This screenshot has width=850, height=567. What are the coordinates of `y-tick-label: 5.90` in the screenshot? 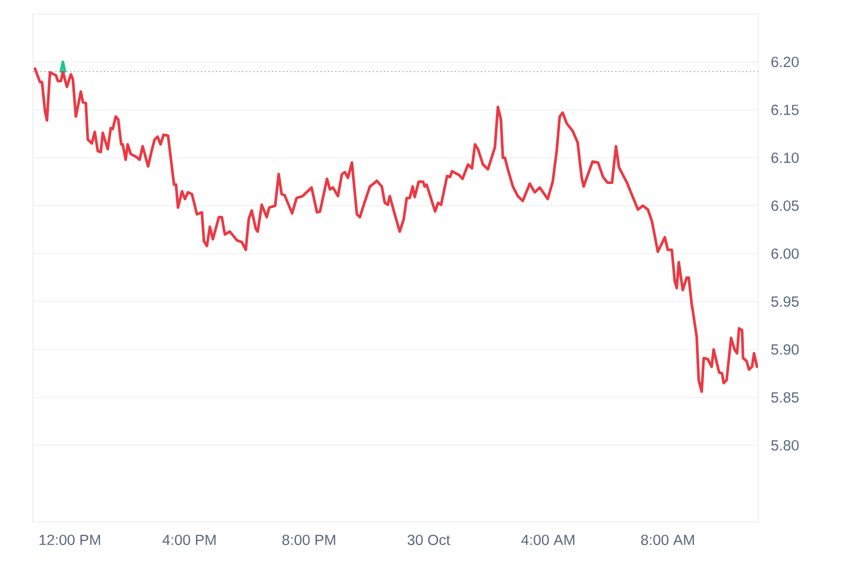 It's located at (785, 349).